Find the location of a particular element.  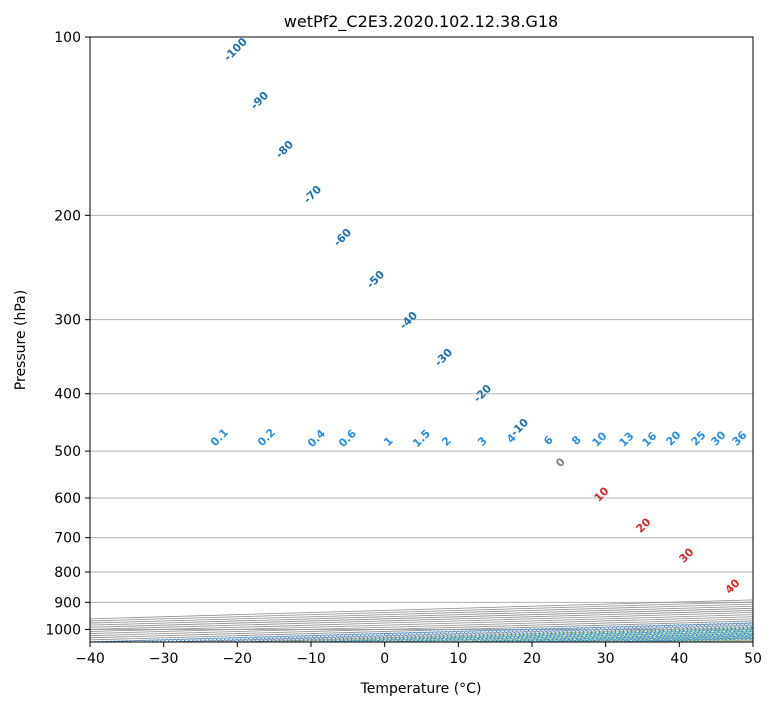

mixing-ratio-label: 8 is located at coordinates (576, 440).